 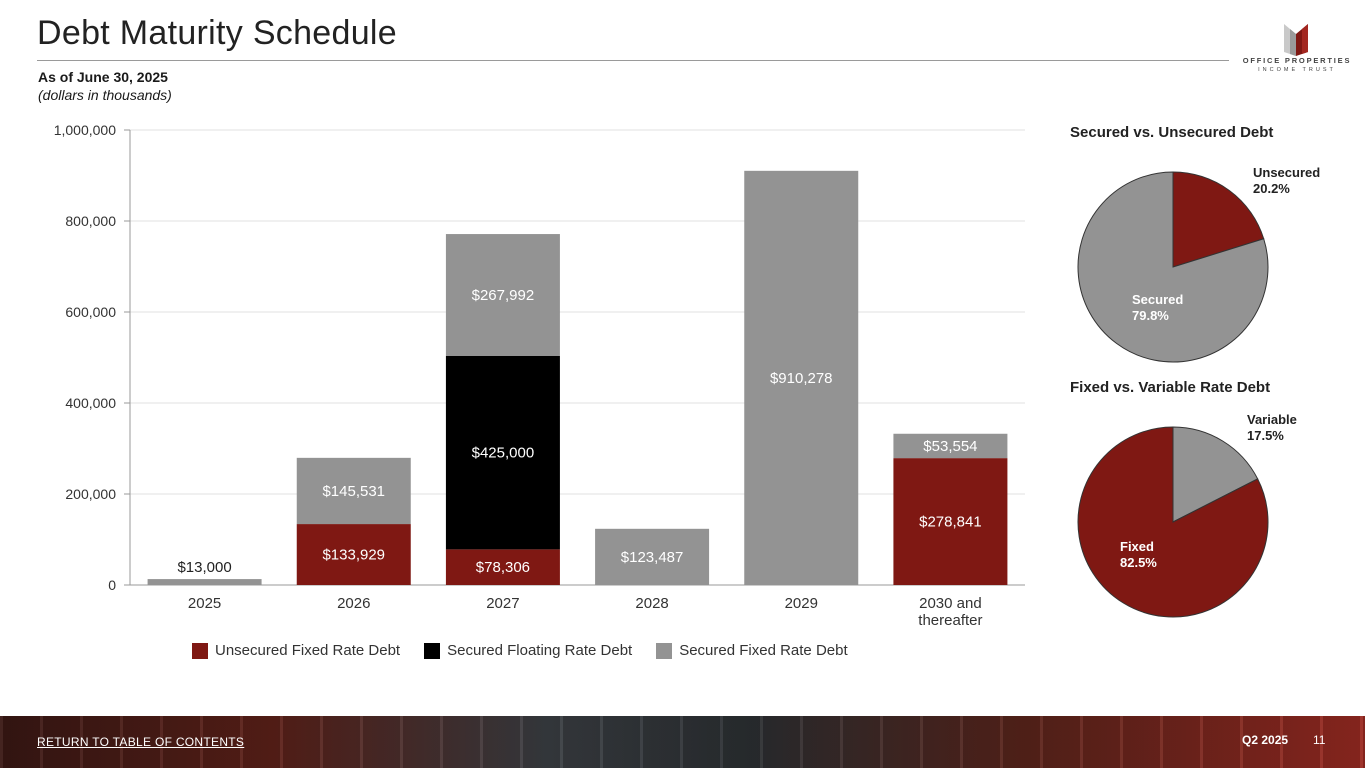 What do you see at coordinates (112, 585) in the screenshot?
I see `y-tick-label: 0` at bounding box center [112, 585].